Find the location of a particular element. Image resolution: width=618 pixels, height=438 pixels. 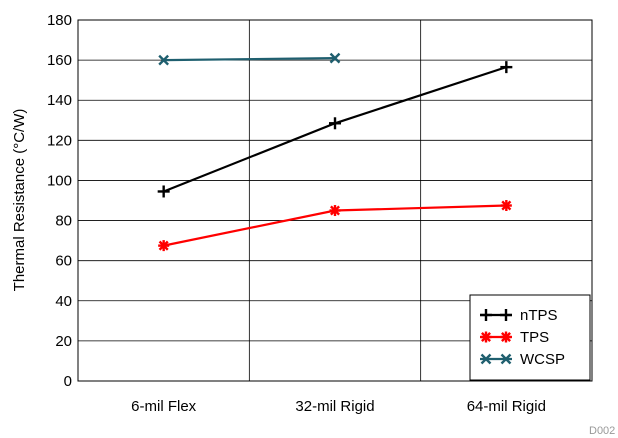

legend-label: TPS is located at coordinates (534, 337).